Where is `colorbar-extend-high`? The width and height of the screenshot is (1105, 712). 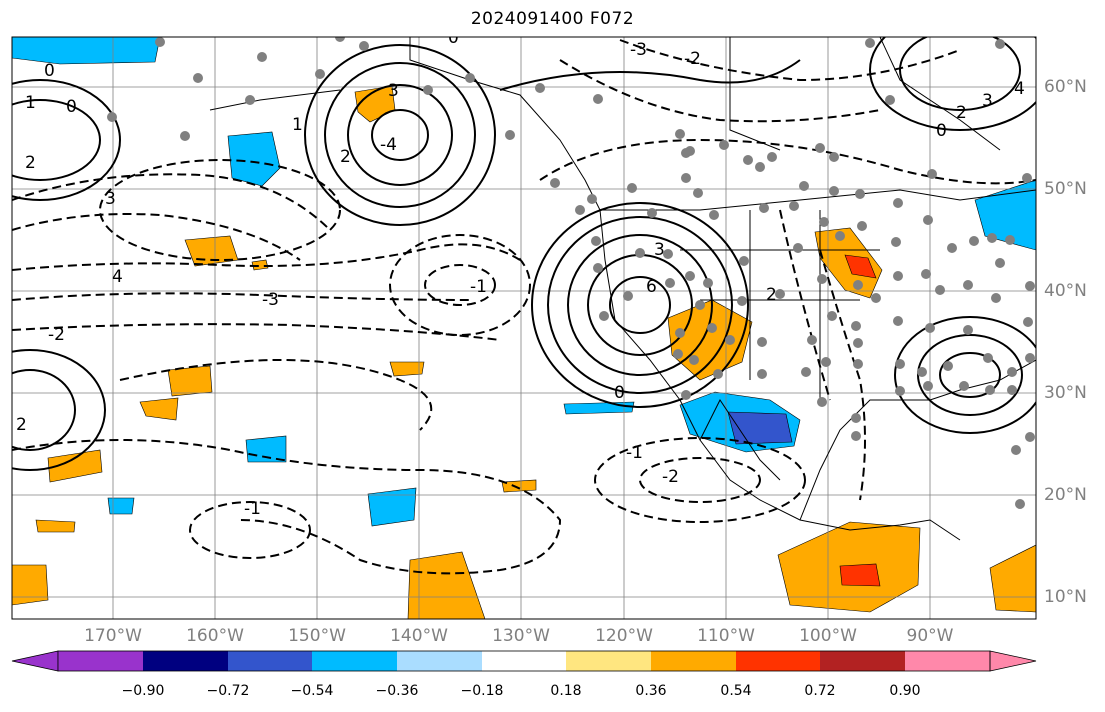 colorbar-extend-high is located at coordinates (1013, 661).